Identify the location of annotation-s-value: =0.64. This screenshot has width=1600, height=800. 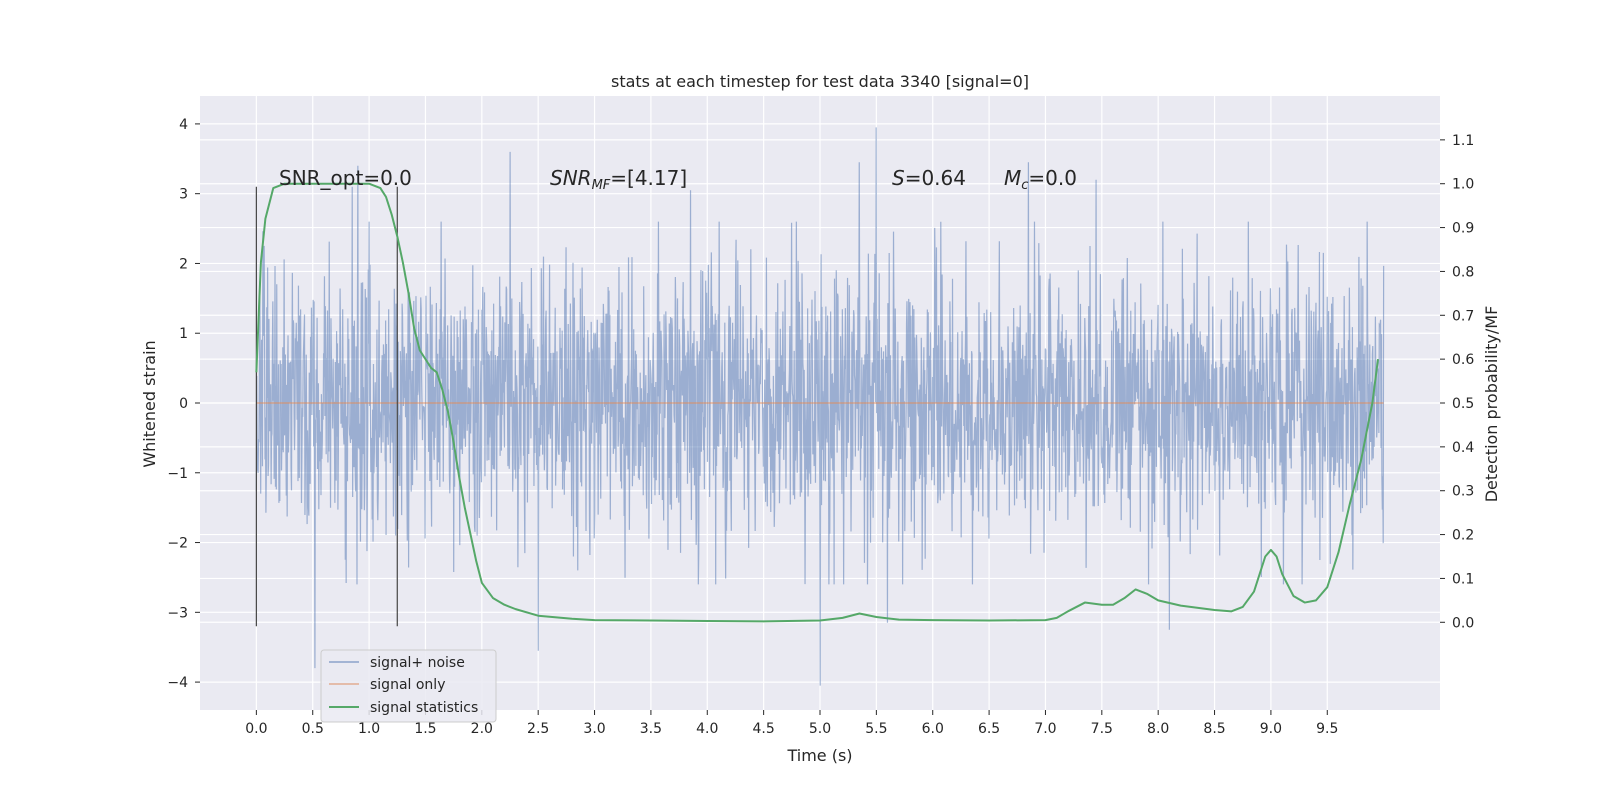
(935, 178).